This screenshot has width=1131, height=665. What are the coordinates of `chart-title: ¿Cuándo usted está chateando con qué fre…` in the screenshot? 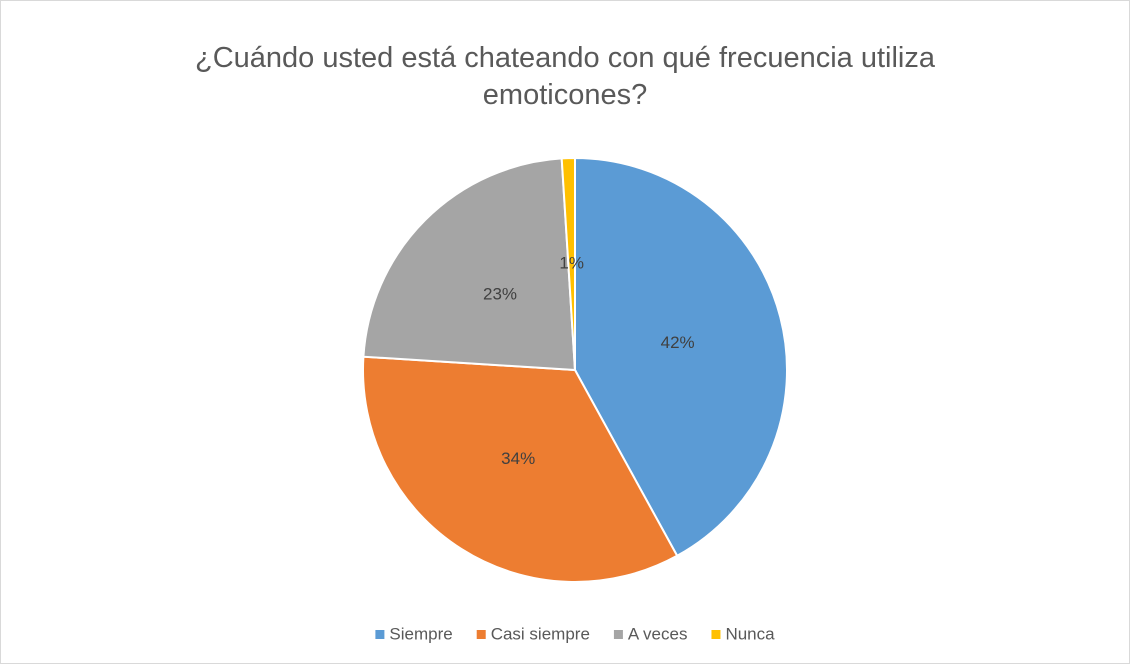 It's located at (565, 76).